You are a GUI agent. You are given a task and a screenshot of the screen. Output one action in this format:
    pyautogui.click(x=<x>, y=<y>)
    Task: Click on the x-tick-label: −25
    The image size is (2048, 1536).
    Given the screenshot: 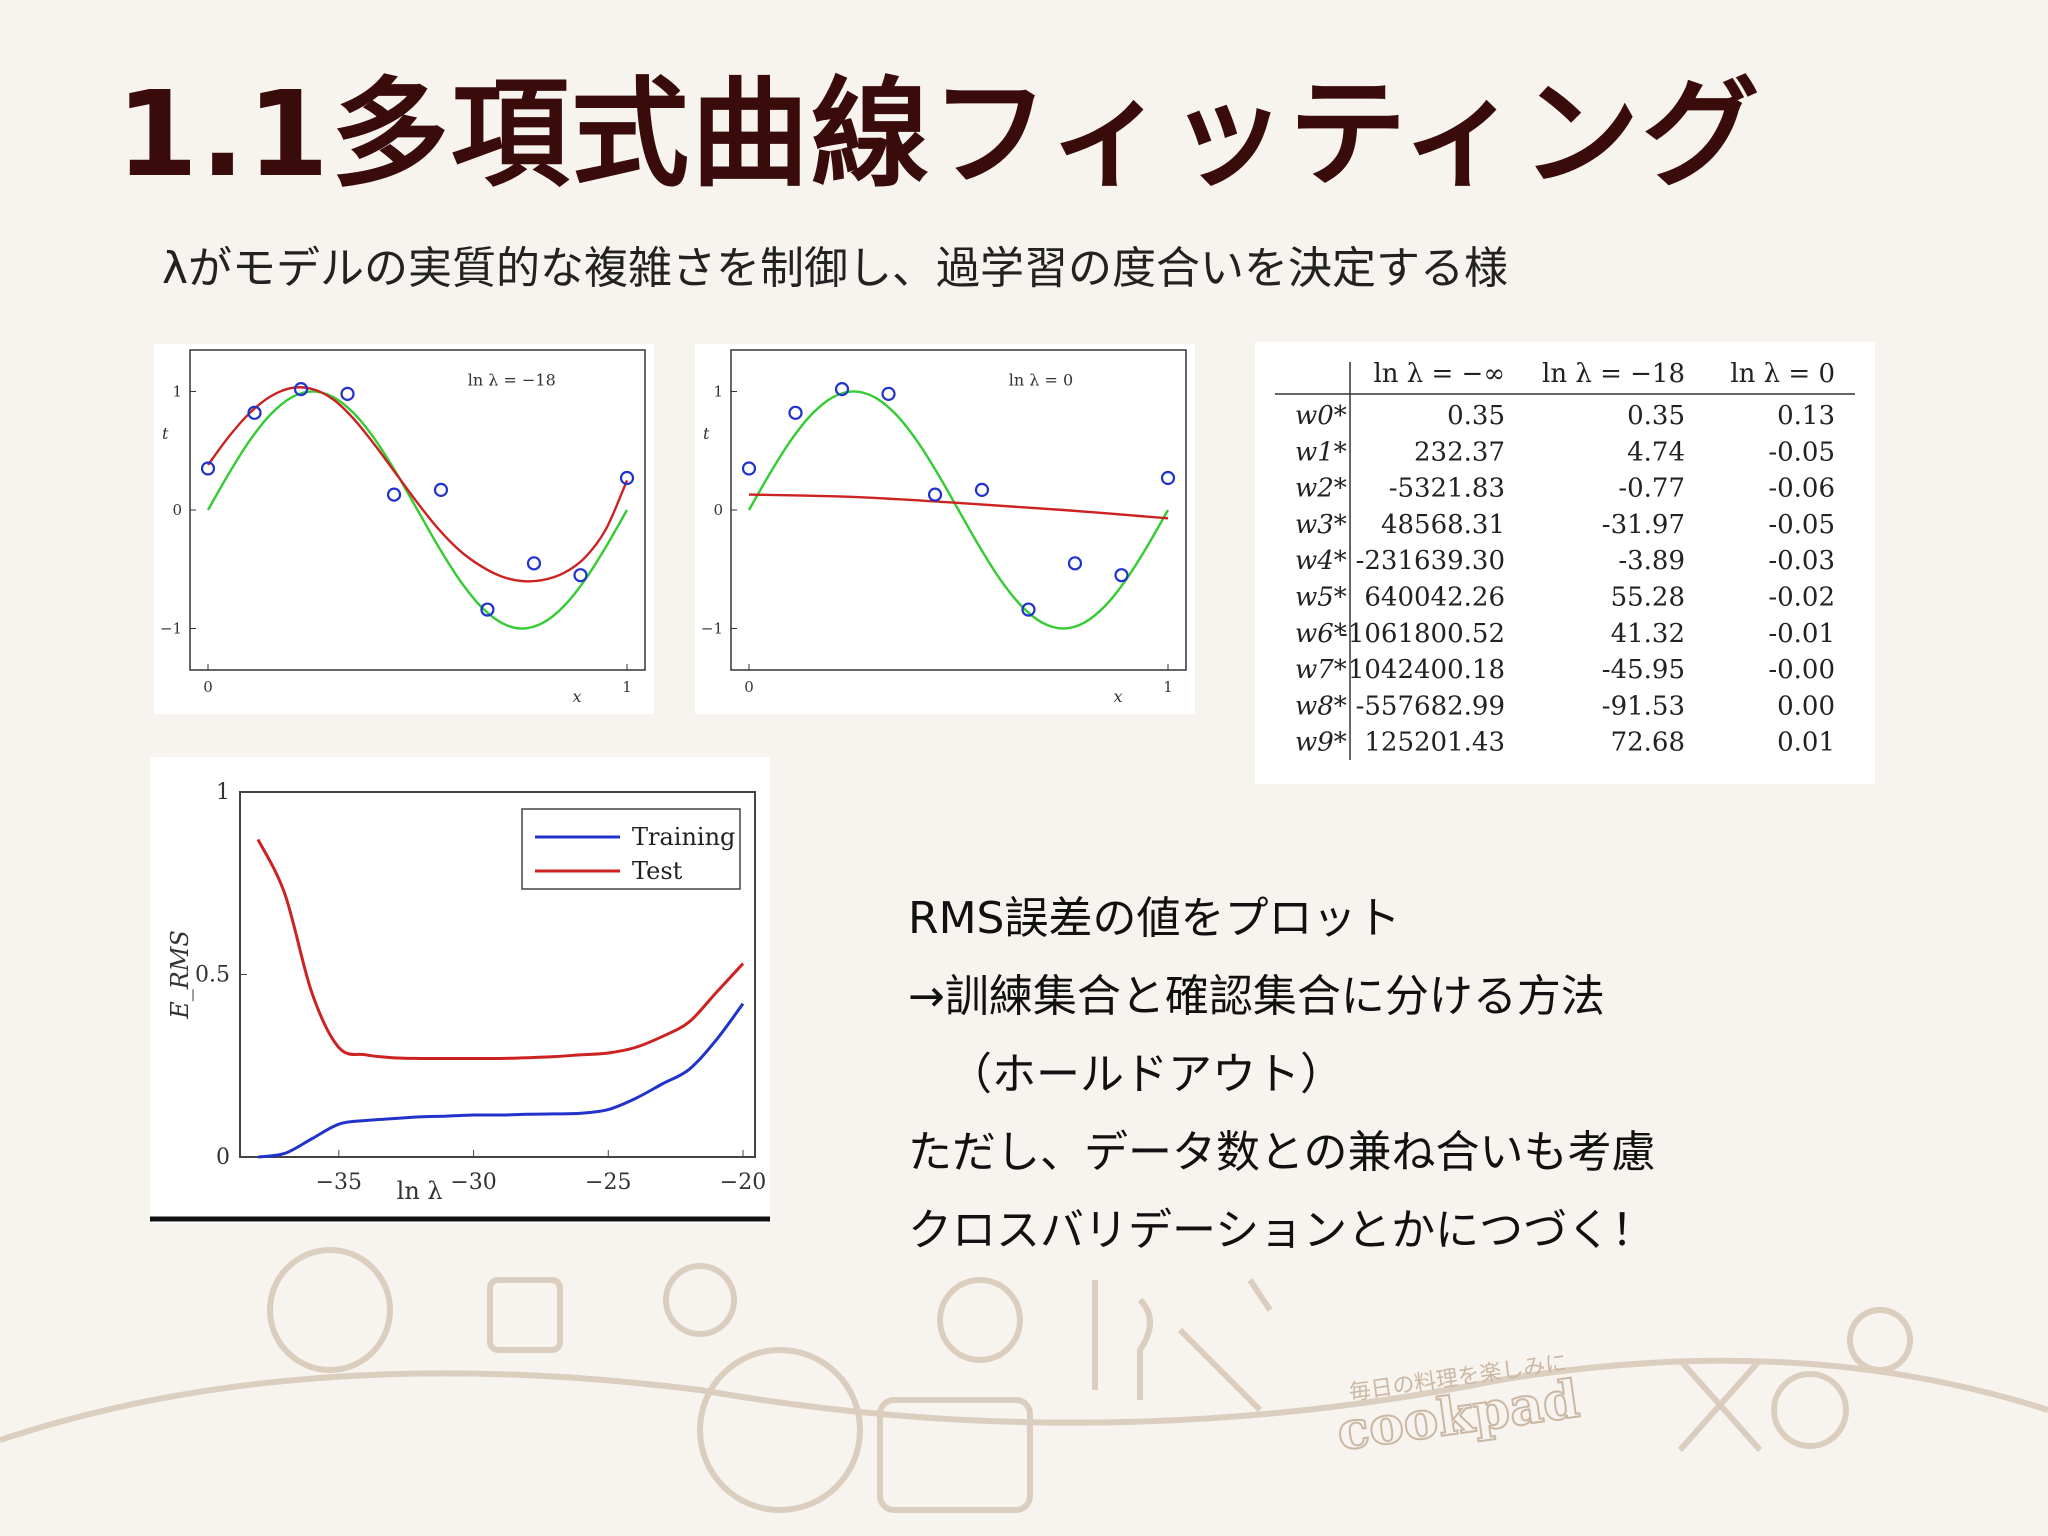 What is the action you would take?
    pyautogui.click(x=608, y=1182)
    